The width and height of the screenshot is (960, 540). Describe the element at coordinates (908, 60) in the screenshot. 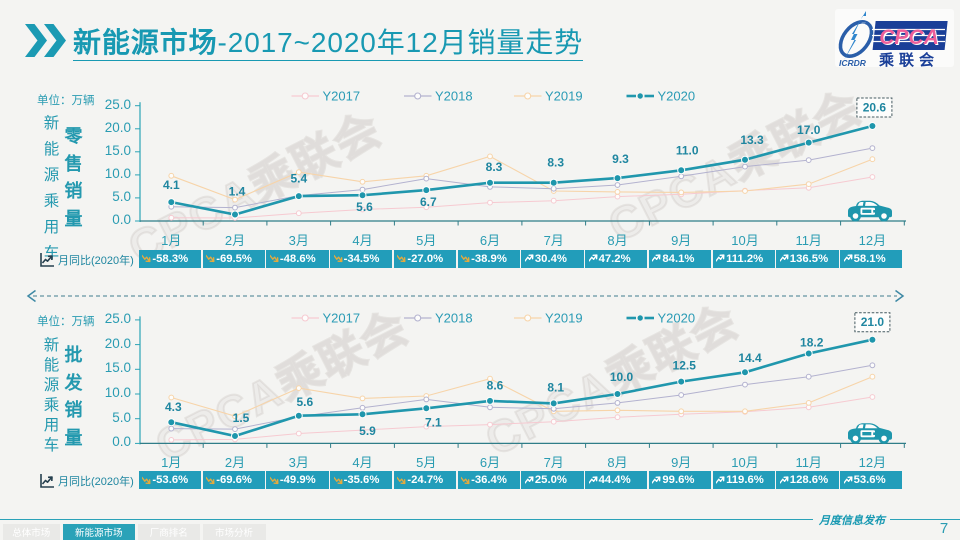

I see `svg-text: 乘联会` at that location.